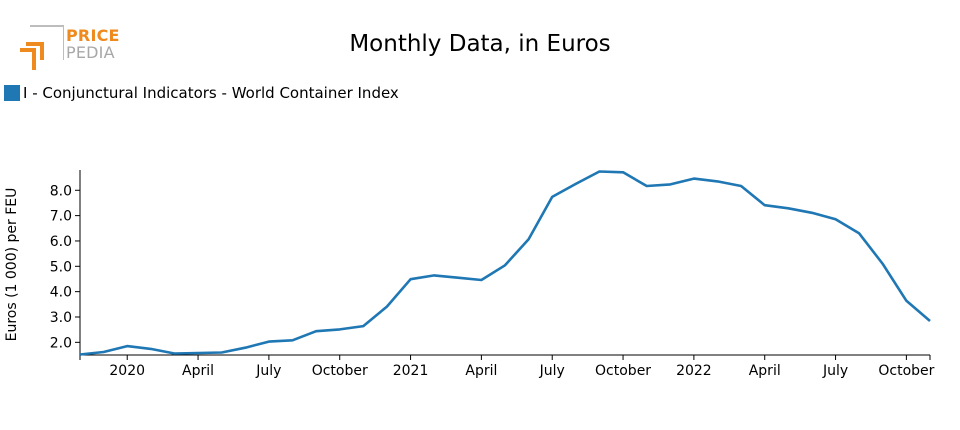 The image size is (960, 430). I want to click on y-tick-label: 2.0, so click(61, 343).